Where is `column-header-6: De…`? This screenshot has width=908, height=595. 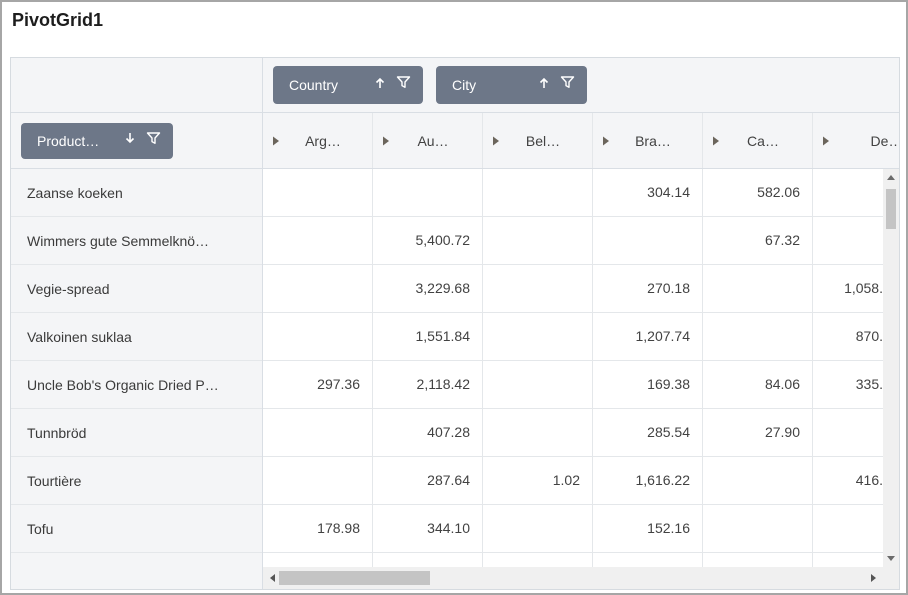
column-header-6: De… is located at coordinates (856, 140).